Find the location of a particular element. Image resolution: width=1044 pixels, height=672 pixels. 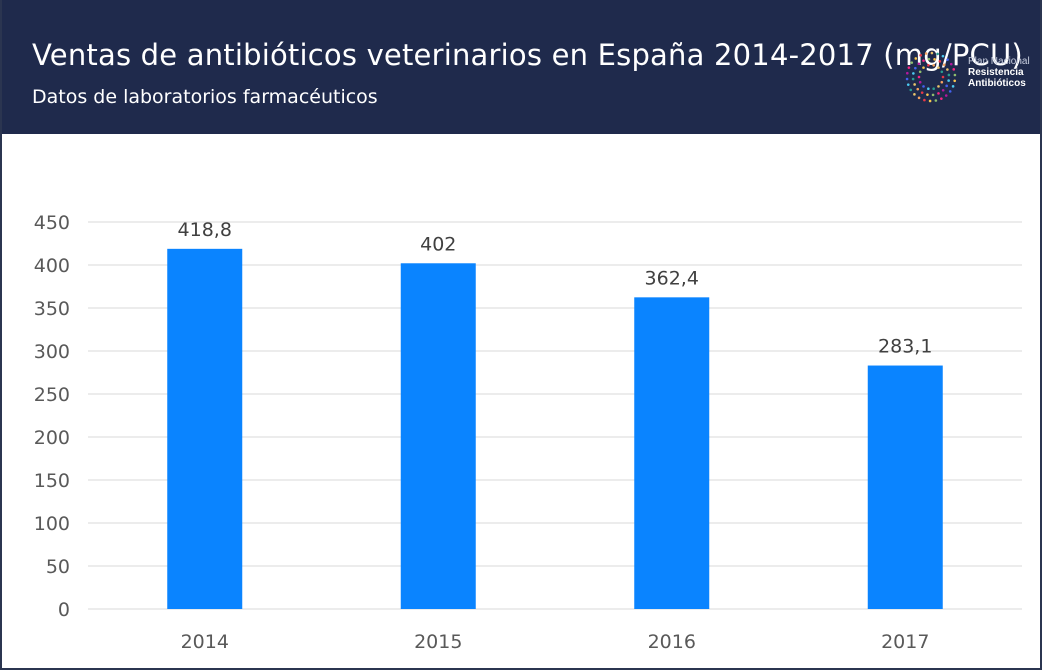

y-tick-label: 150 is located at coordinates (52, 481).